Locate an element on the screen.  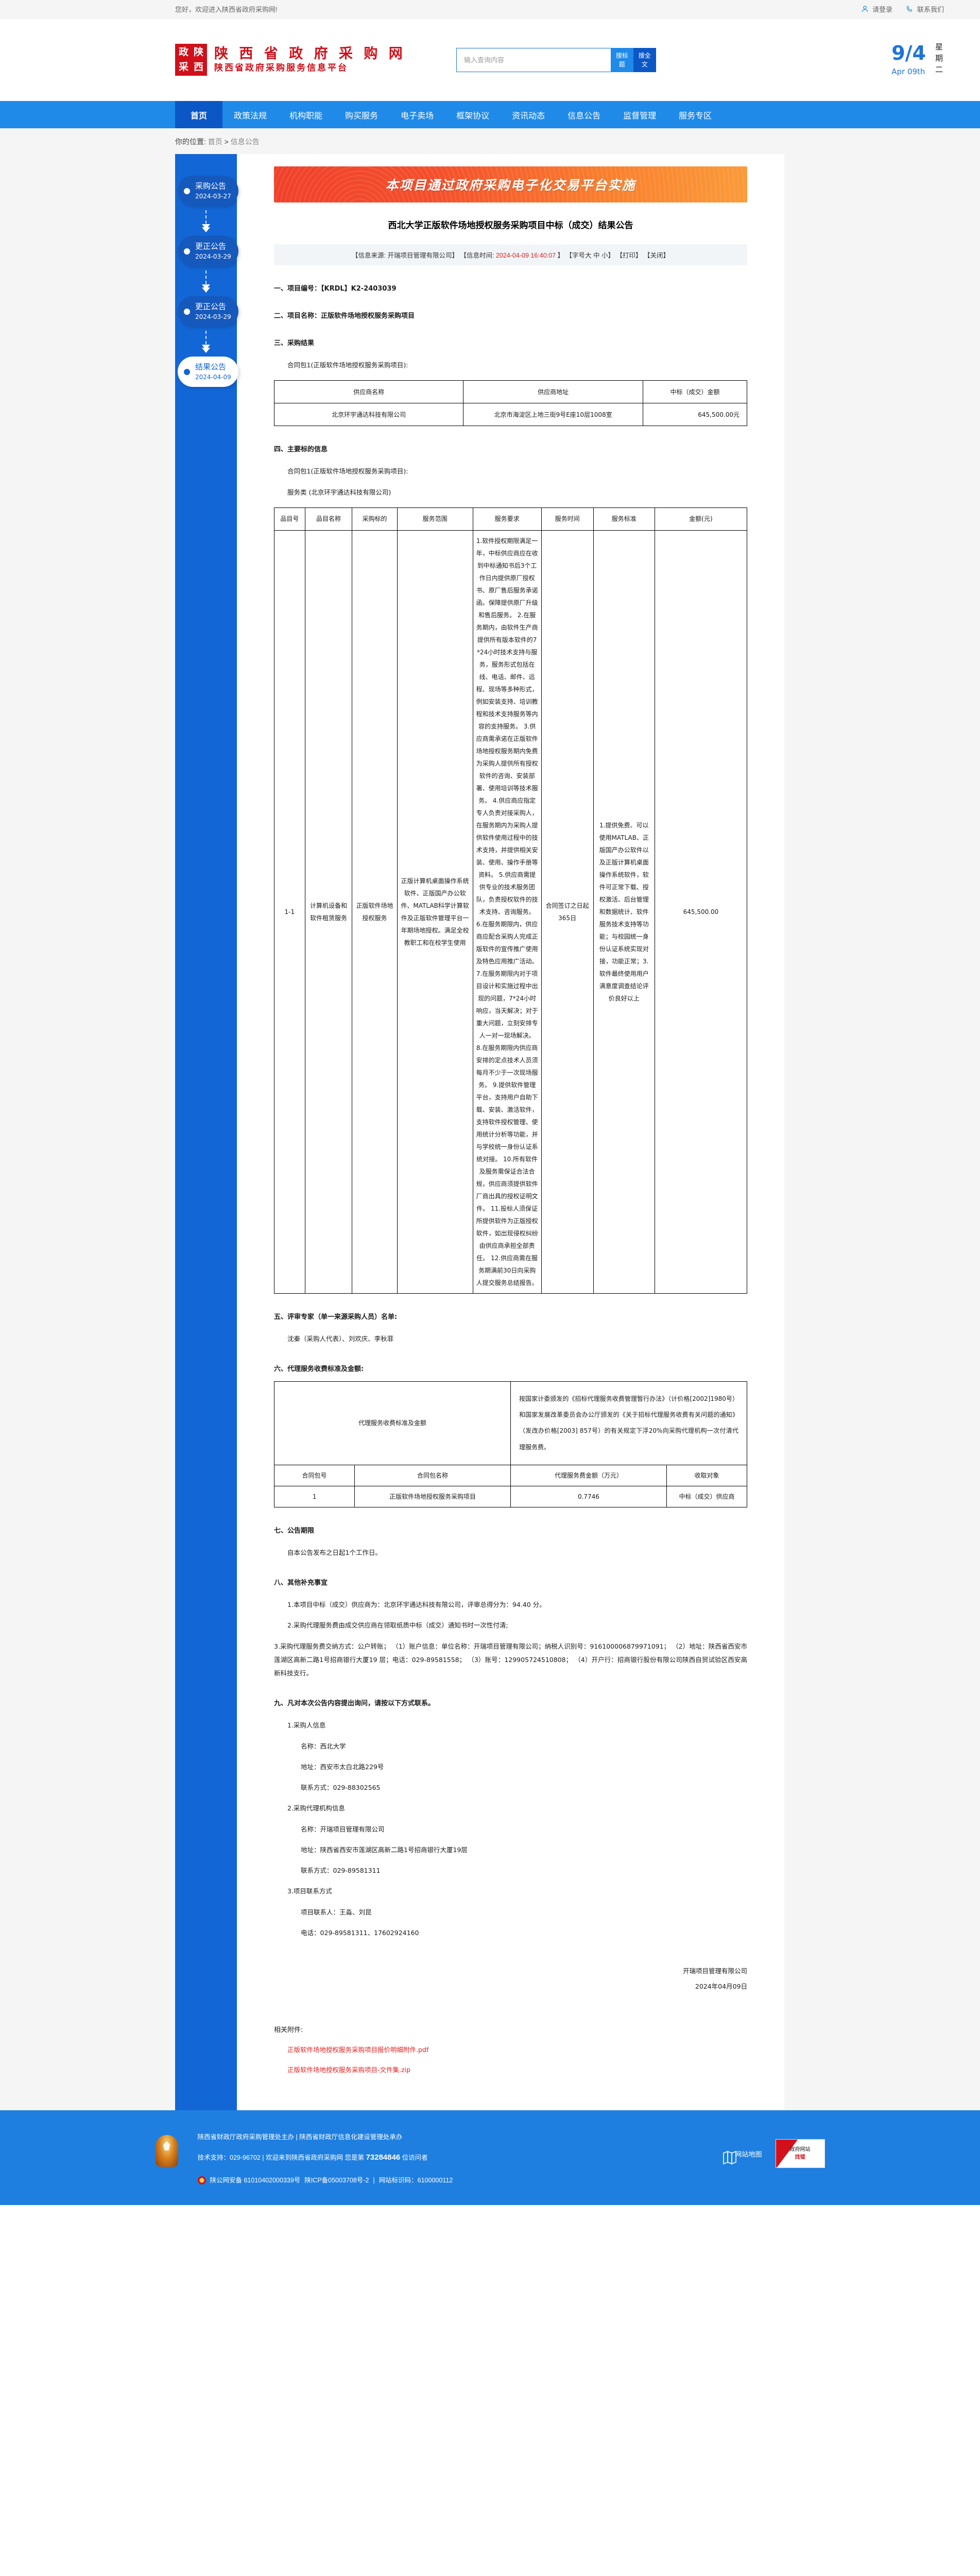
purchaser-phone: 联系方式：029-88302565 is located at coordinates (341, 1787).